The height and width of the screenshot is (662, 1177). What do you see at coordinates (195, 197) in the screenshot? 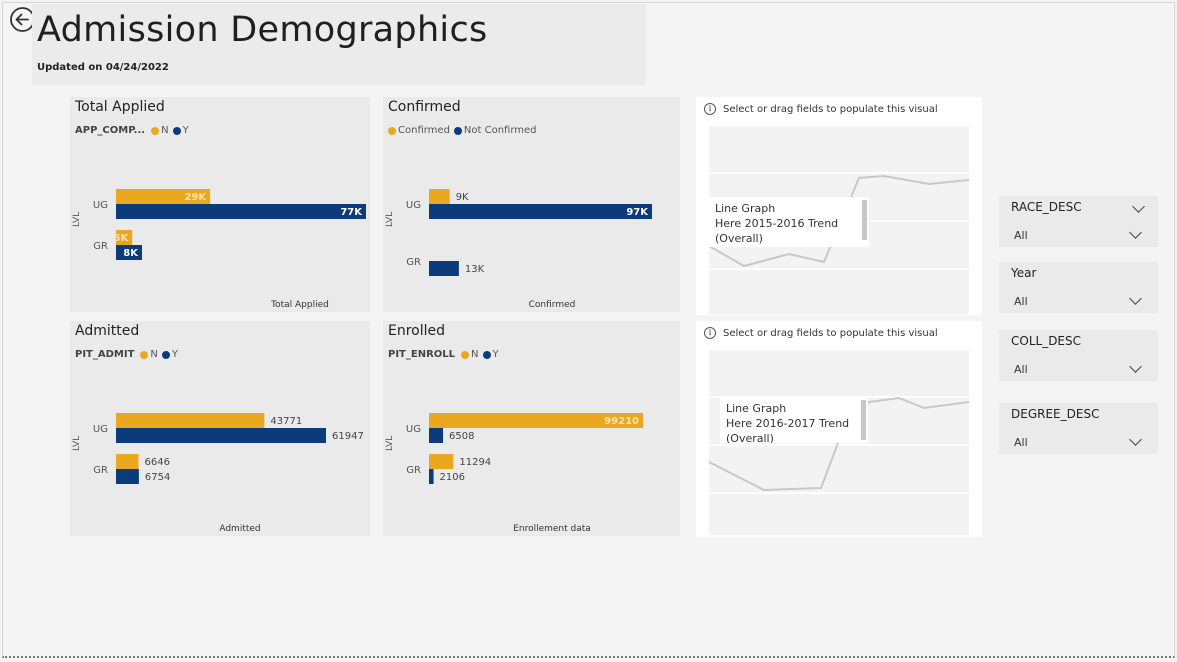
I see `data-label: 29K` at bounding box center [195, 197].